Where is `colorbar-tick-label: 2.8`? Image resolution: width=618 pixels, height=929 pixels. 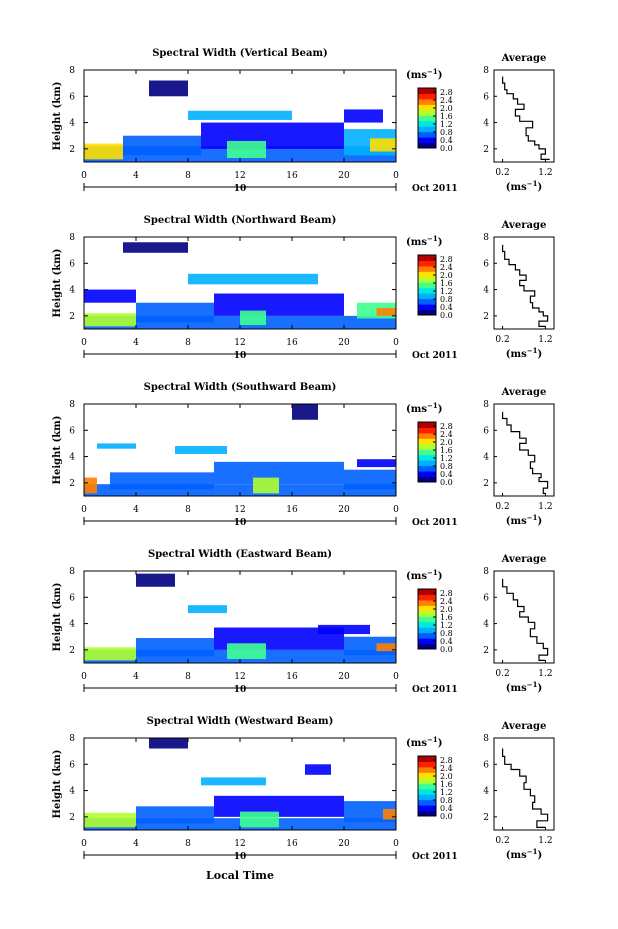 colorbar-tick-label: 2.8 is located at coordinates (446, 760).